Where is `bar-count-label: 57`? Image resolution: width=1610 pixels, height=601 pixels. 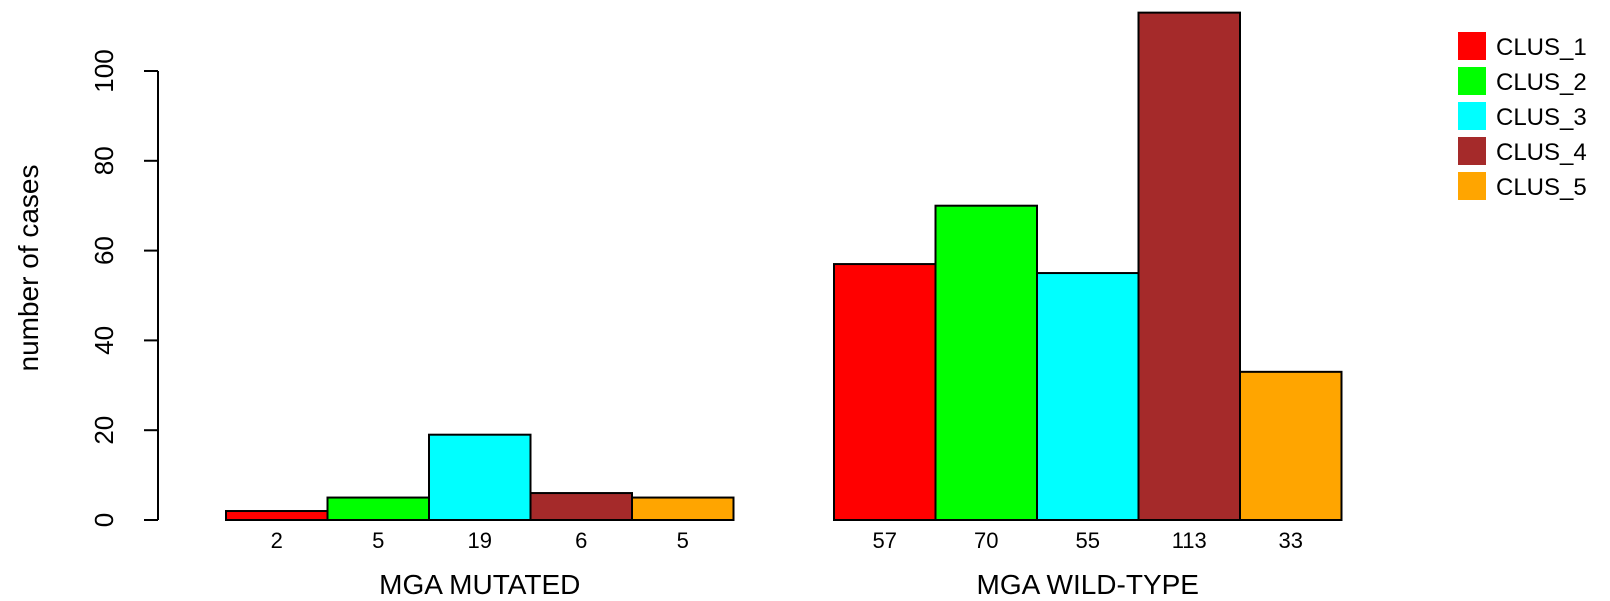
bar-count-label: 57 is located at coordinates (885, 540).